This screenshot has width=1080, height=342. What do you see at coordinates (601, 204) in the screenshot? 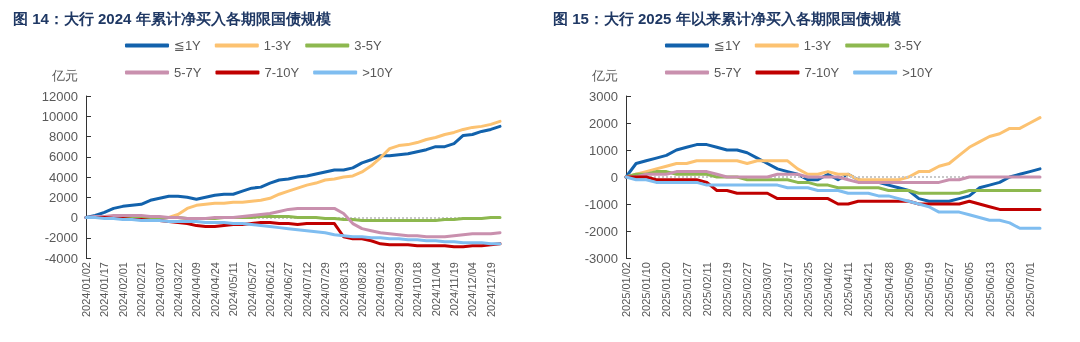
I see `y-tick-label: -1000` at bounding box center [601, 204].